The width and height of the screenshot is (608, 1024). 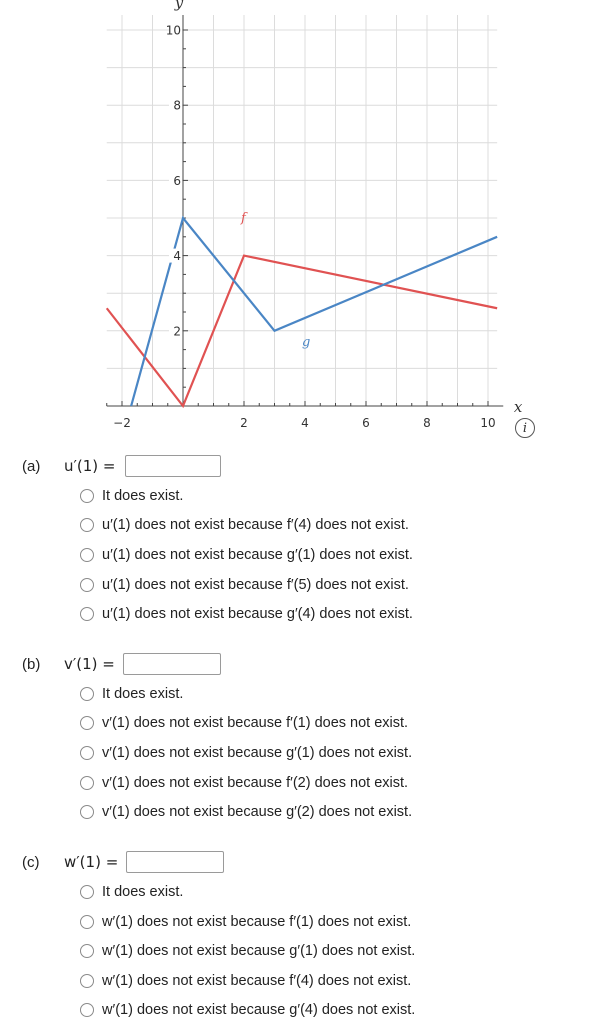 I want to click on y-tick-label: 2, so click(x=177, y=331).